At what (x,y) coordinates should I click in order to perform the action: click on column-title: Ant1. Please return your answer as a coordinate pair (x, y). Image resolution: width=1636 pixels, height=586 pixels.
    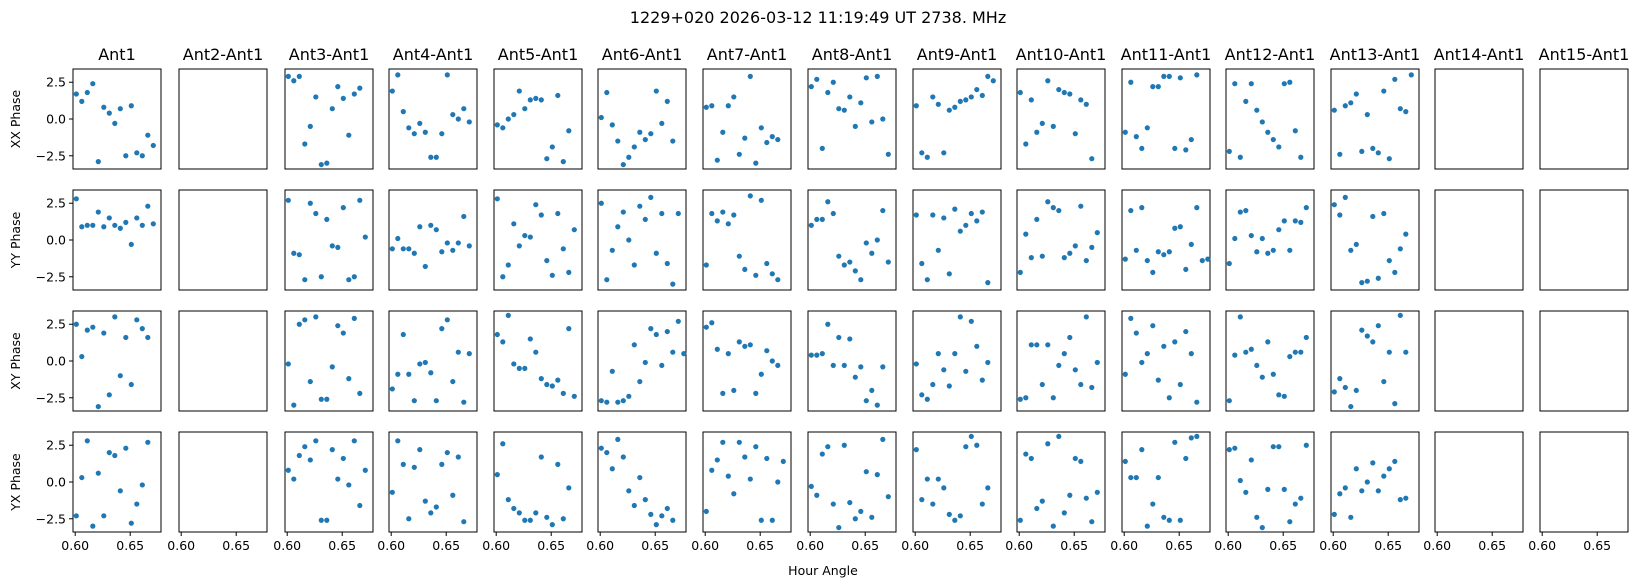
    Looking at the image, I should click on (117, 54).